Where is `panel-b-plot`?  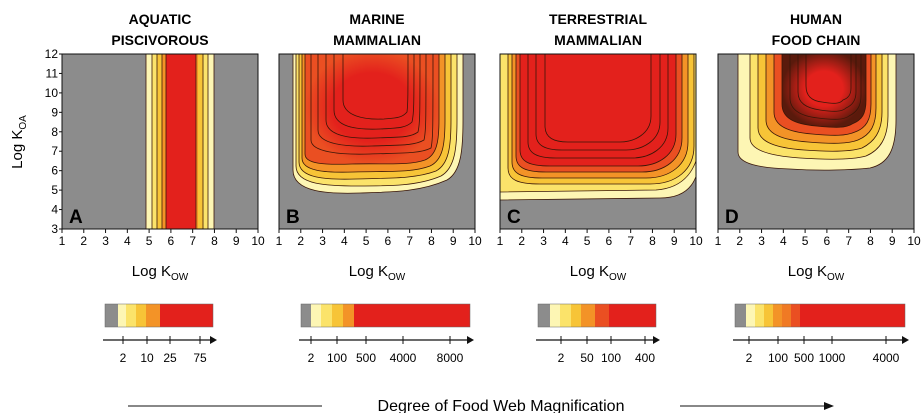 panel-b-plot is located at coordinates (377, 141).